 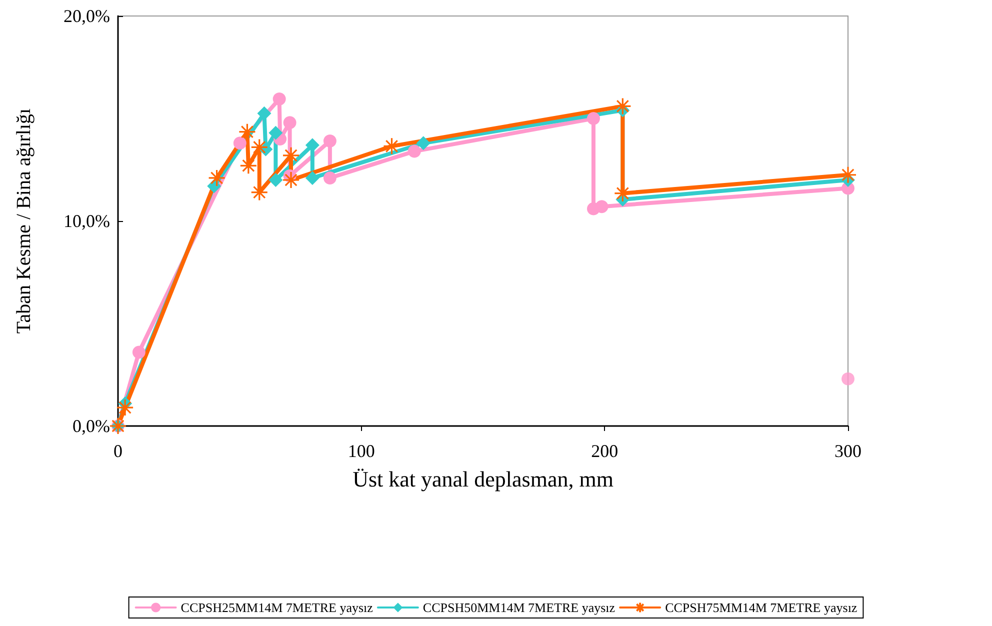 What do you see at coordinates (91, 426) in the screenshot?
I see `y-tick-label: 0,0%` at bounding box center [91, 426].